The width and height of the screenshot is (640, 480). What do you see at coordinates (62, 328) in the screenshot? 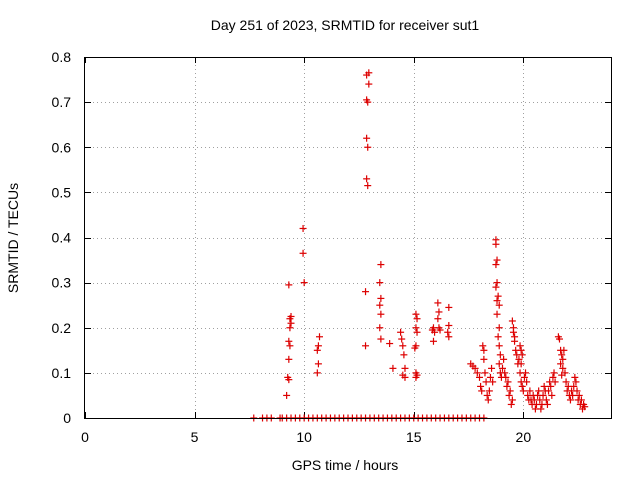
I see `y-tick-label: 0.2` at bounding box center [62, 328].